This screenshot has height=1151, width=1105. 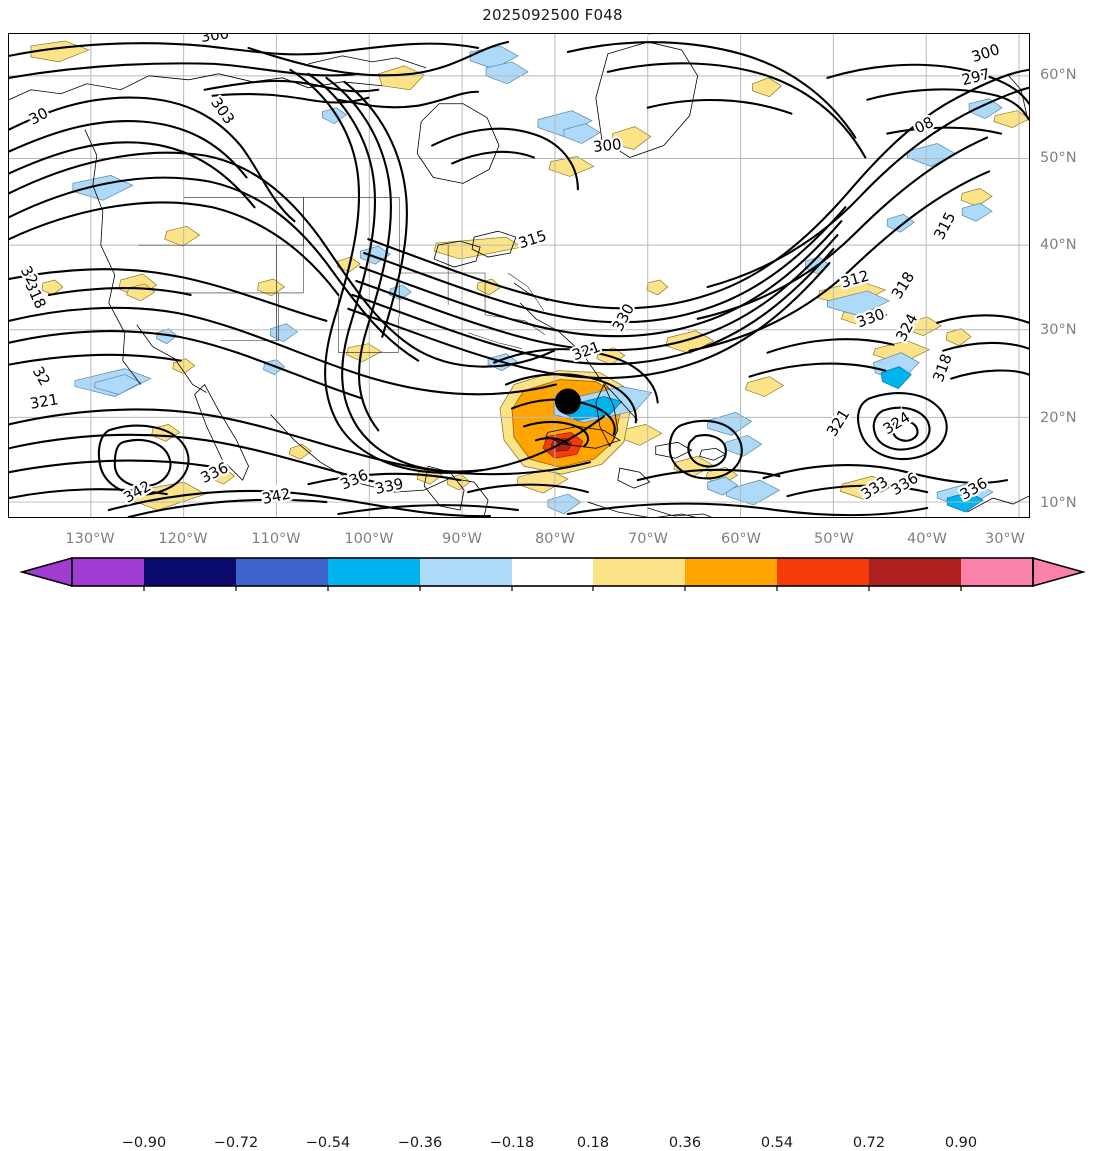 I want to click on colorbar-tick-label: 0.18, so click(x=593, y=1143).